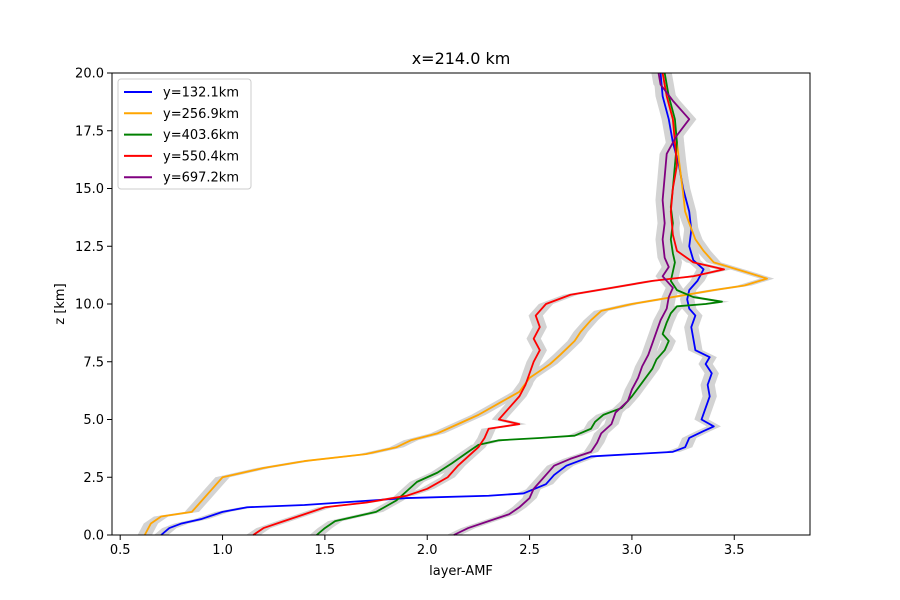 The height and width of the screenshot is (600, 900). I want to click on x-tick-label: 2.0, so click(427, 550).